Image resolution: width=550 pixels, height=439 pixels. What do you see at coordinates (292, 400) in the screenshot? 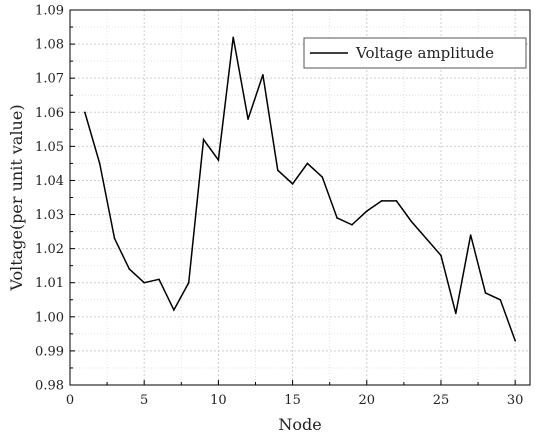
I see `x-tick-label: 15` at bounding box center [292, 400].